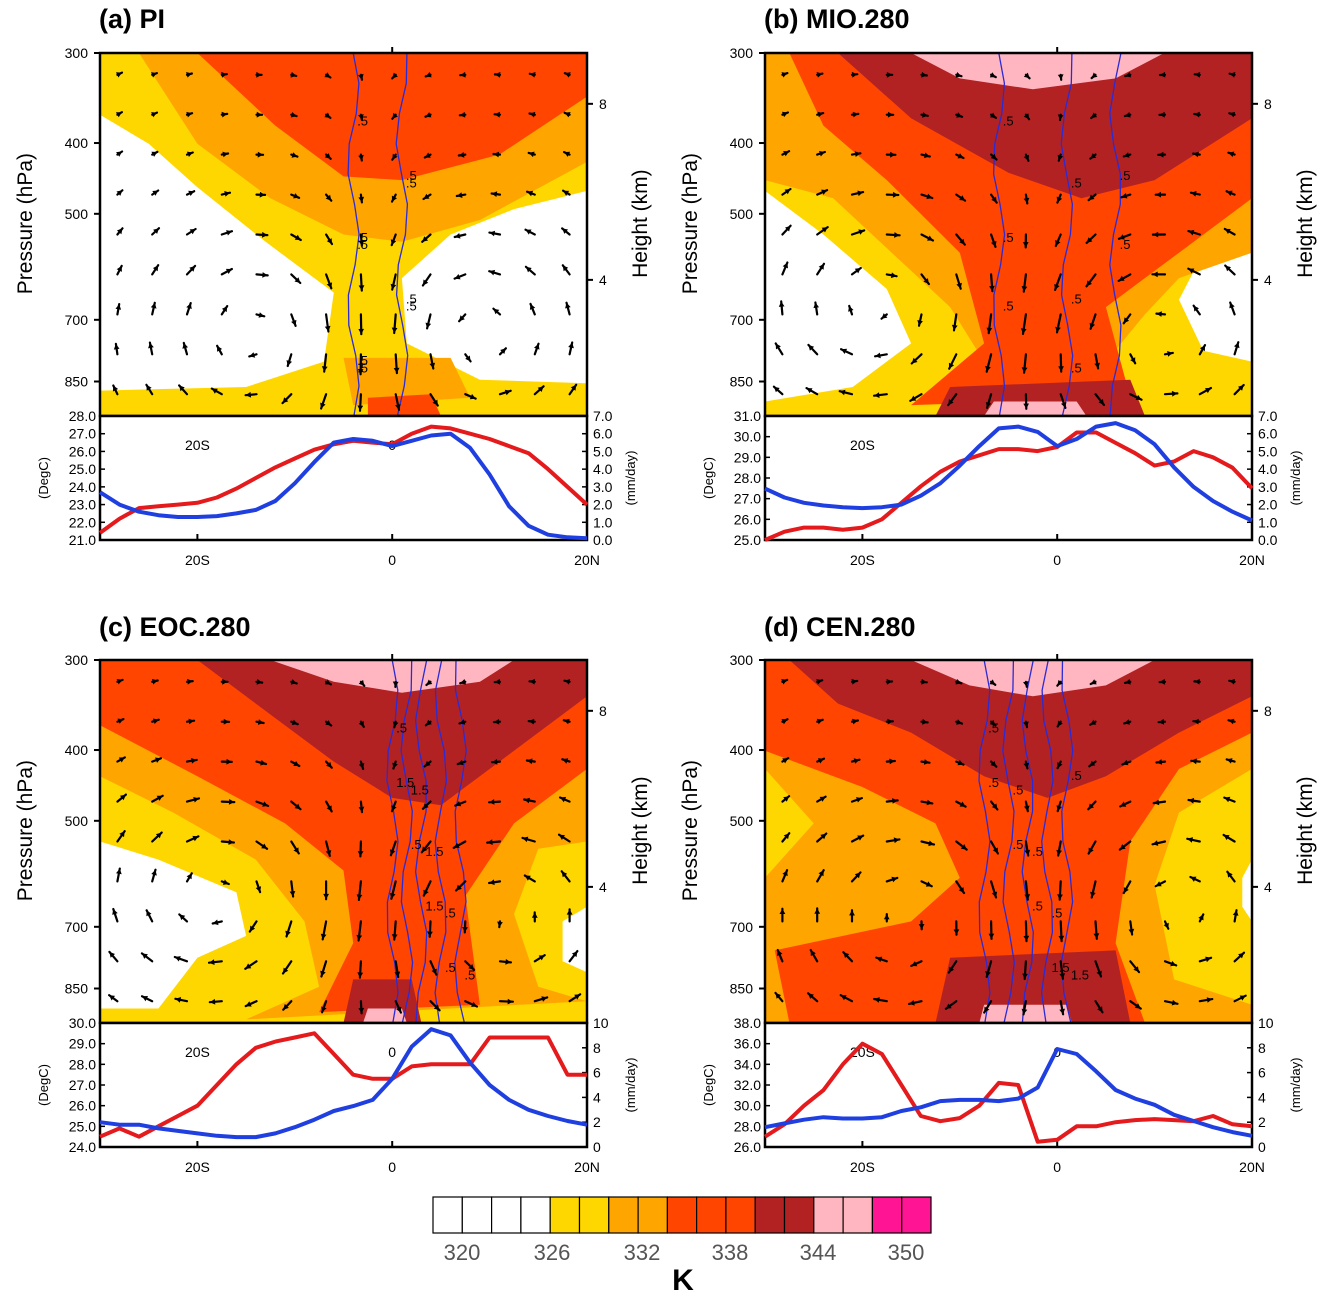  I want to click on cloud-contours: .5 .5 .5 .5 .5 .5 .5 .5, so click(1061, 234).